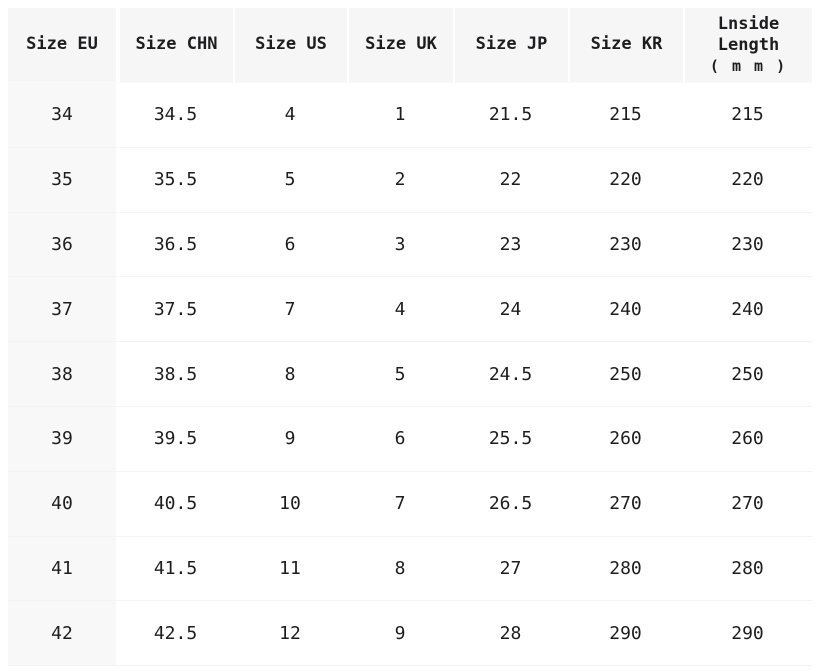  What do you see at coordinates (625, 309) in the screenshot?
I see `cell-size-kr: 240` at bounding box center [625, 309].